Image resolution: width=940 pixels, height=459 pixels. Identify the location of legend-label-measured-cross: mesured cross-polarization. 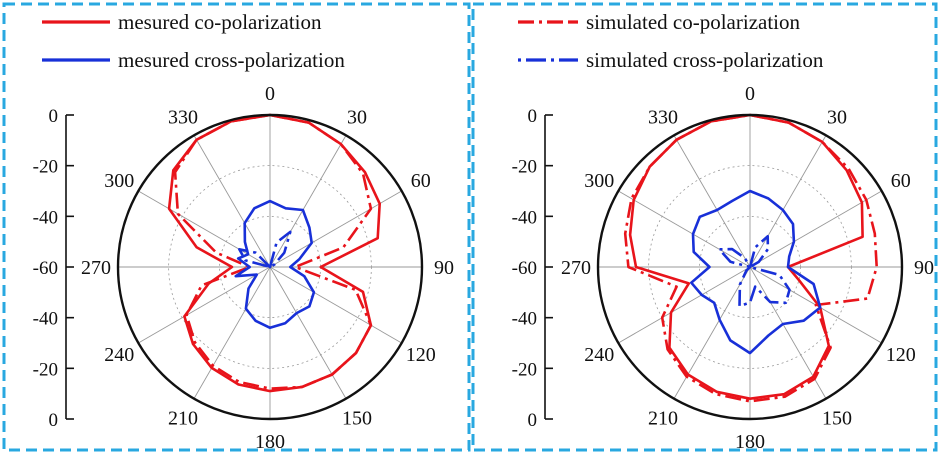
(231, 60).